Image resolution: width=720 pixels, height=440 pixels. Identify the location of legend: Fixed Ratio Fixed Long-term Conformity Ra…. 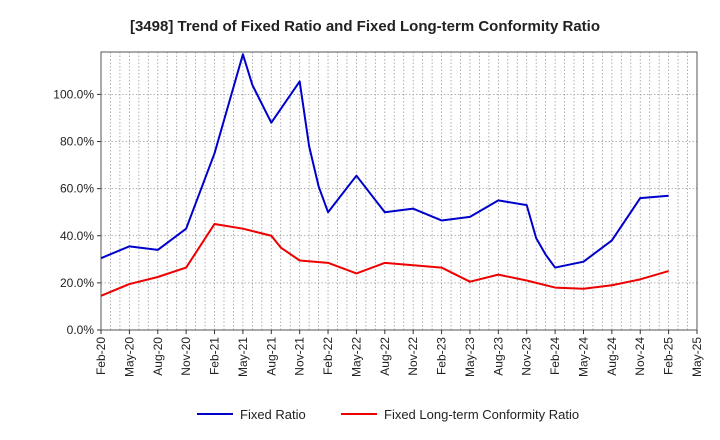
(388, 414).